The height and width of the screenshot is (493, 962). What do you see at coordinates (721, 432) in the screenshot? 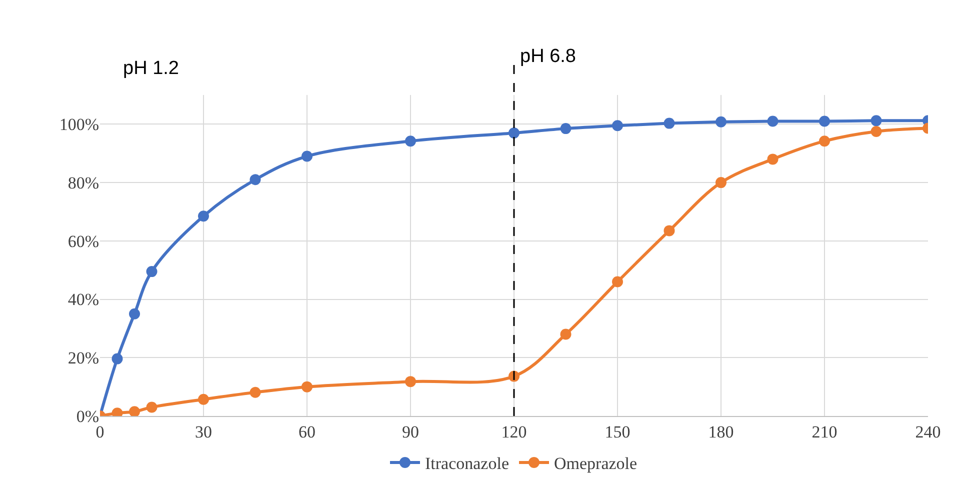
I see `x-tick-label: 180` at bounding box center [721, 432].